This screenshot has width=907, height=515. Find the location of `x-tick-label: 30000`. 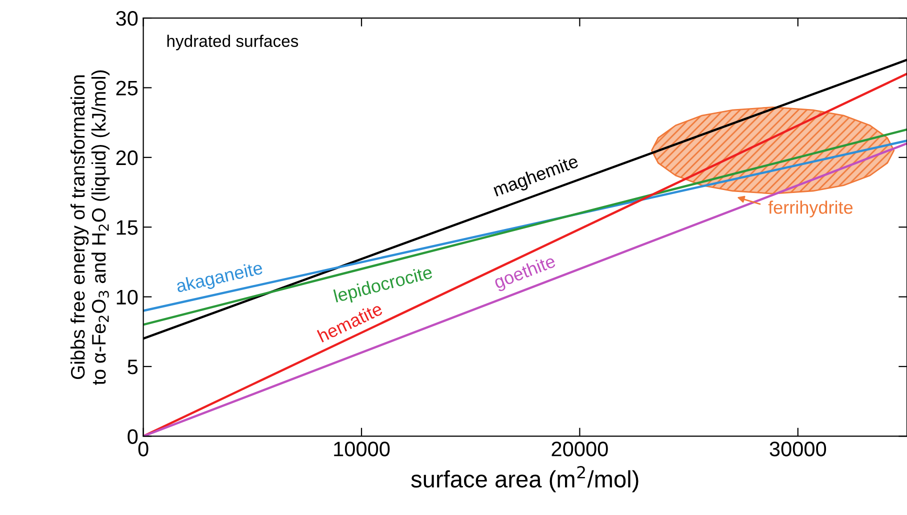

x-tick-label: 30000 is located at coordinates (798, 449).